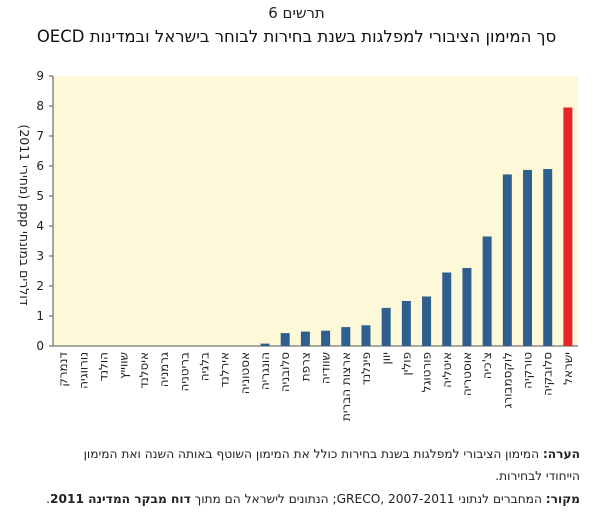  Describe the element at coordinates (40, 76) in the screenshot. I see `y-tick-label: 9` at that location.